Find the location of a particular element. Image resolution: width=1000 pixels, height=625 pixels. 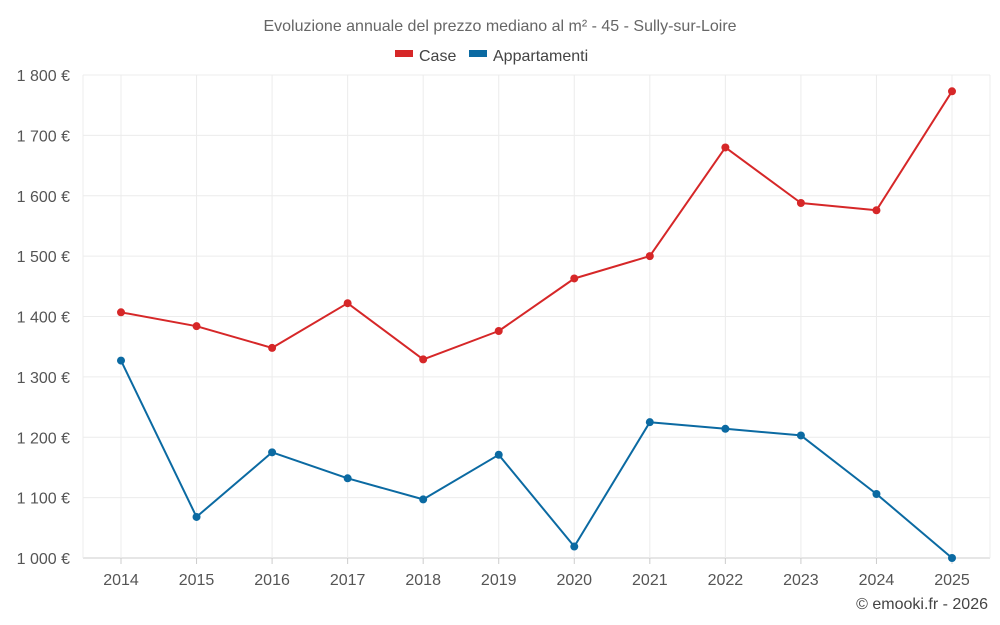

x-tick-label: 2015 is located at coordinates (197, 580).